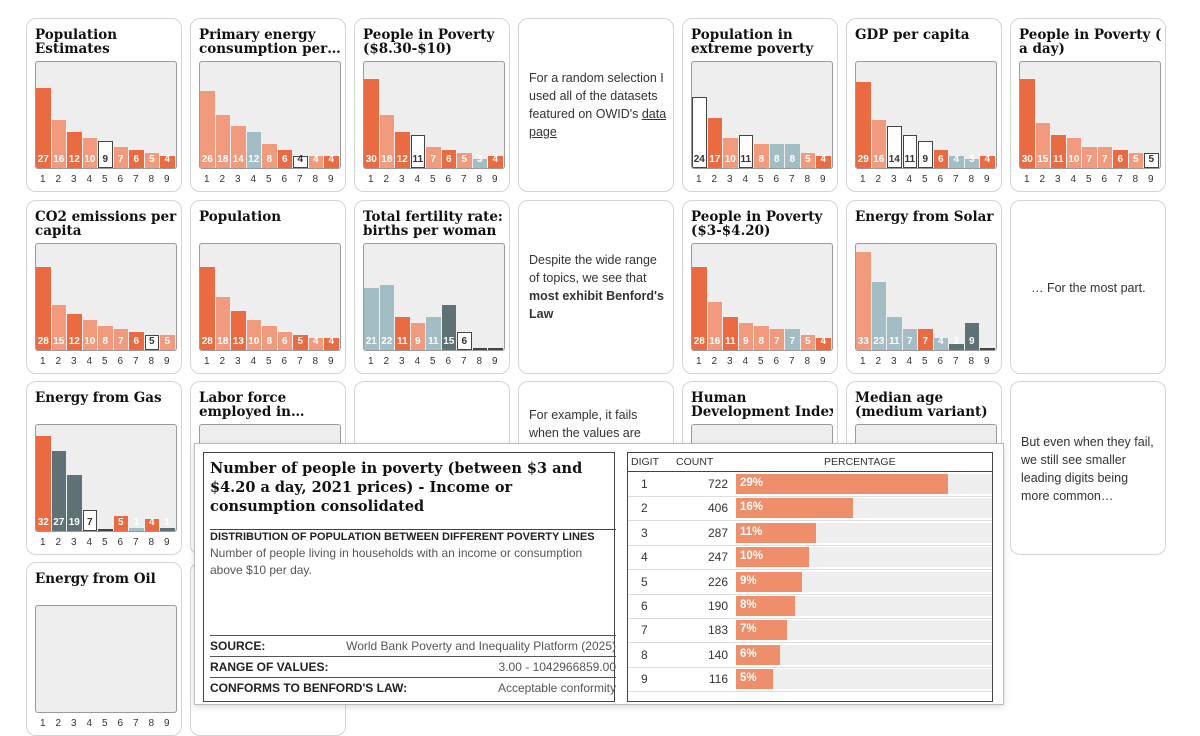  What do you see at coordinates (371, 159) in the screenshot?
I see `digit-bar-label: 30` at bounding box center [371, 159].